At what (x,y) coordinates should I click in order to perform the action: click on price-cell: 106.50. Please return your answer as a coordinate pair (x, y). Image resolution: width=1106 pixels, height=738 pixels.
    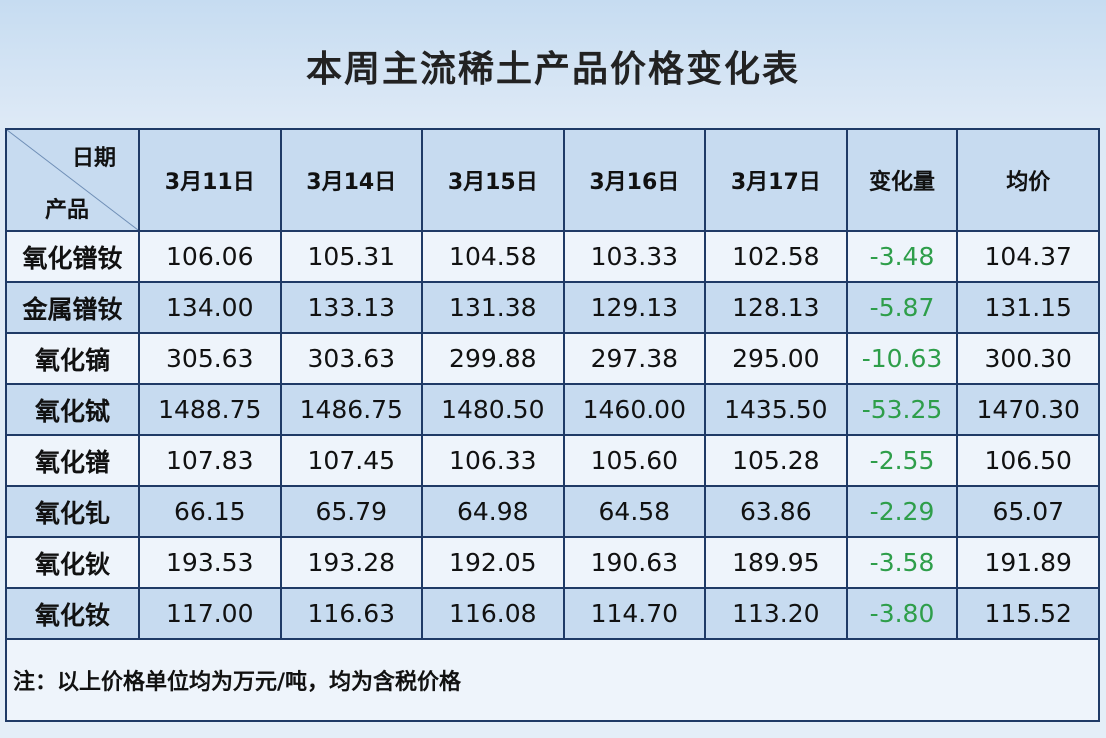
    Looking at the image, I should click on (1028, 460).